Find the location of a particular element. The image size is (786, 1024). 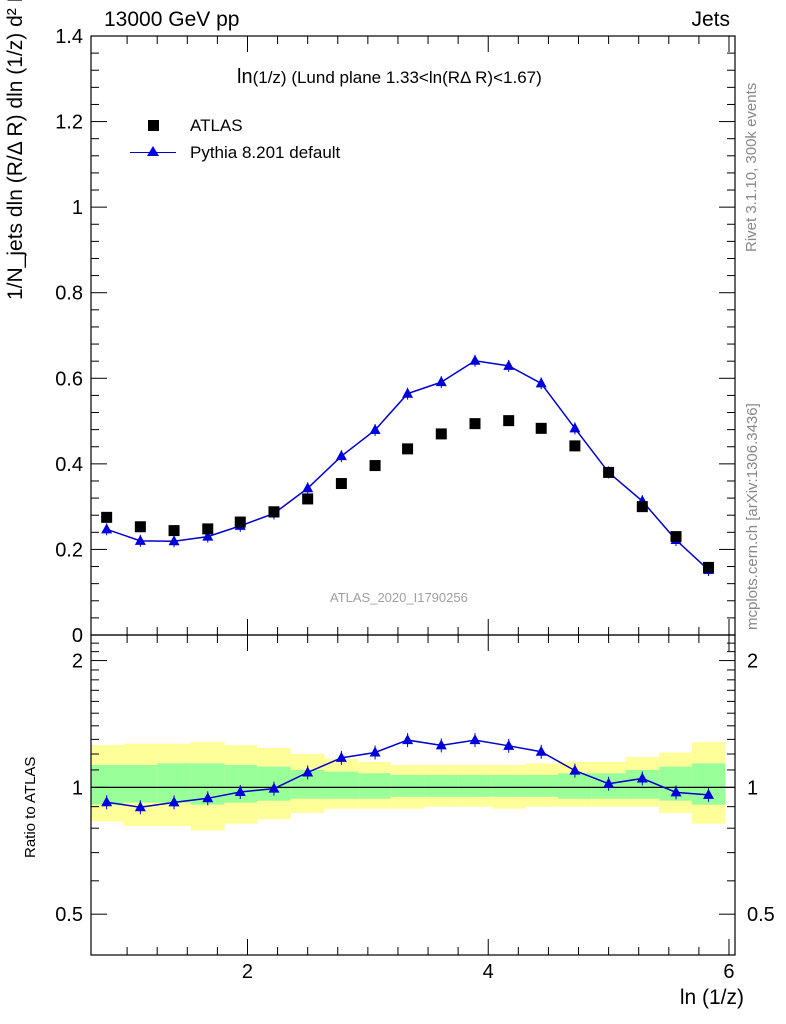

legend: ATLAS Pythia 8.201 default is located at coordinates (235, 139).